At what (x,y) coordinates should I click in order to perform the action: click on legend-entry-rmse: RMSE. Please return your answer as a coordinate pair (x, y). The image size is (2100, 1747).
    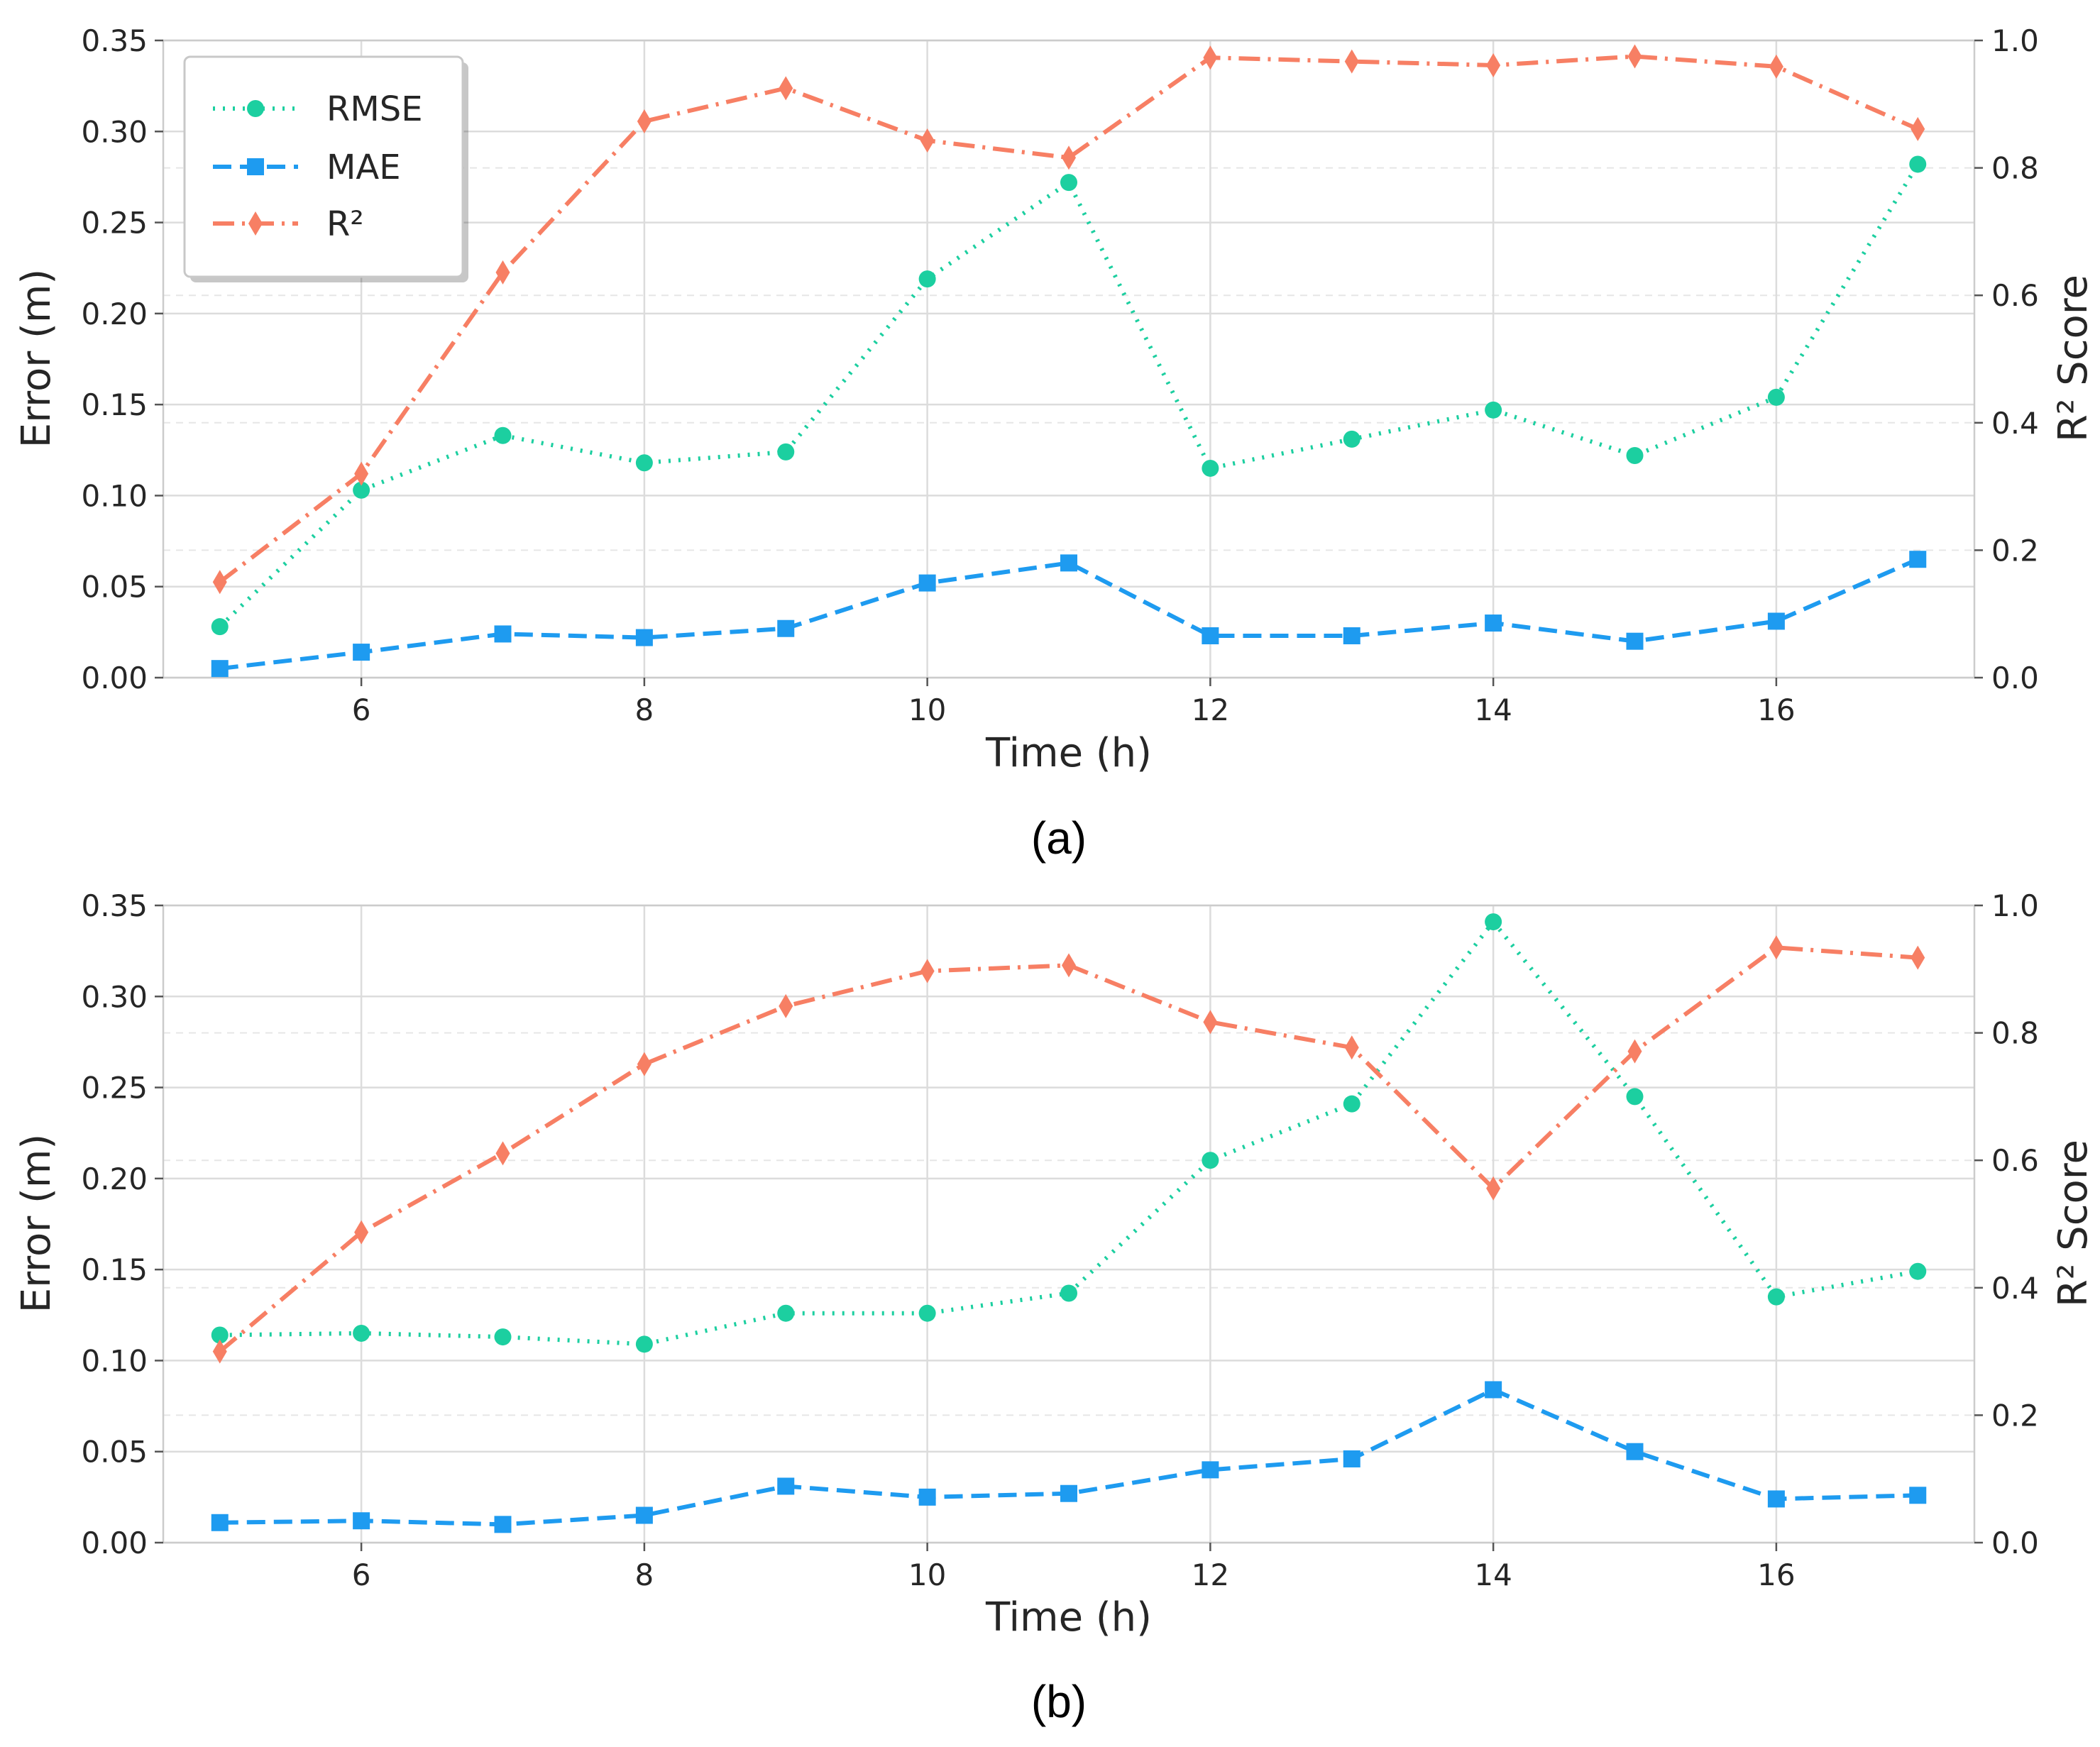
    Looking at the image, I should click on (318, 109).